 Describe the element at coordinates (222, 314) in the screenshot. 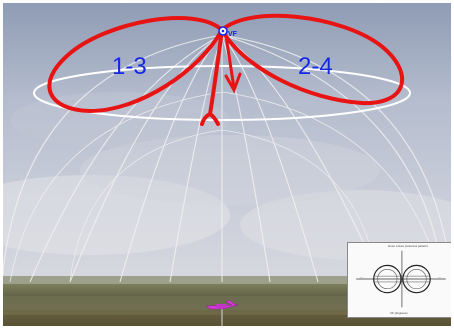

I see `aircraft-icon` at that location.